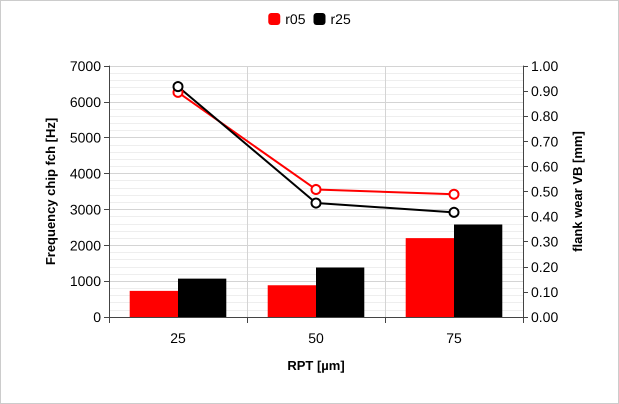 The height and width of the screenshot is (404, 619). I want to click on x-tick-label: 50, so click(316, 338).